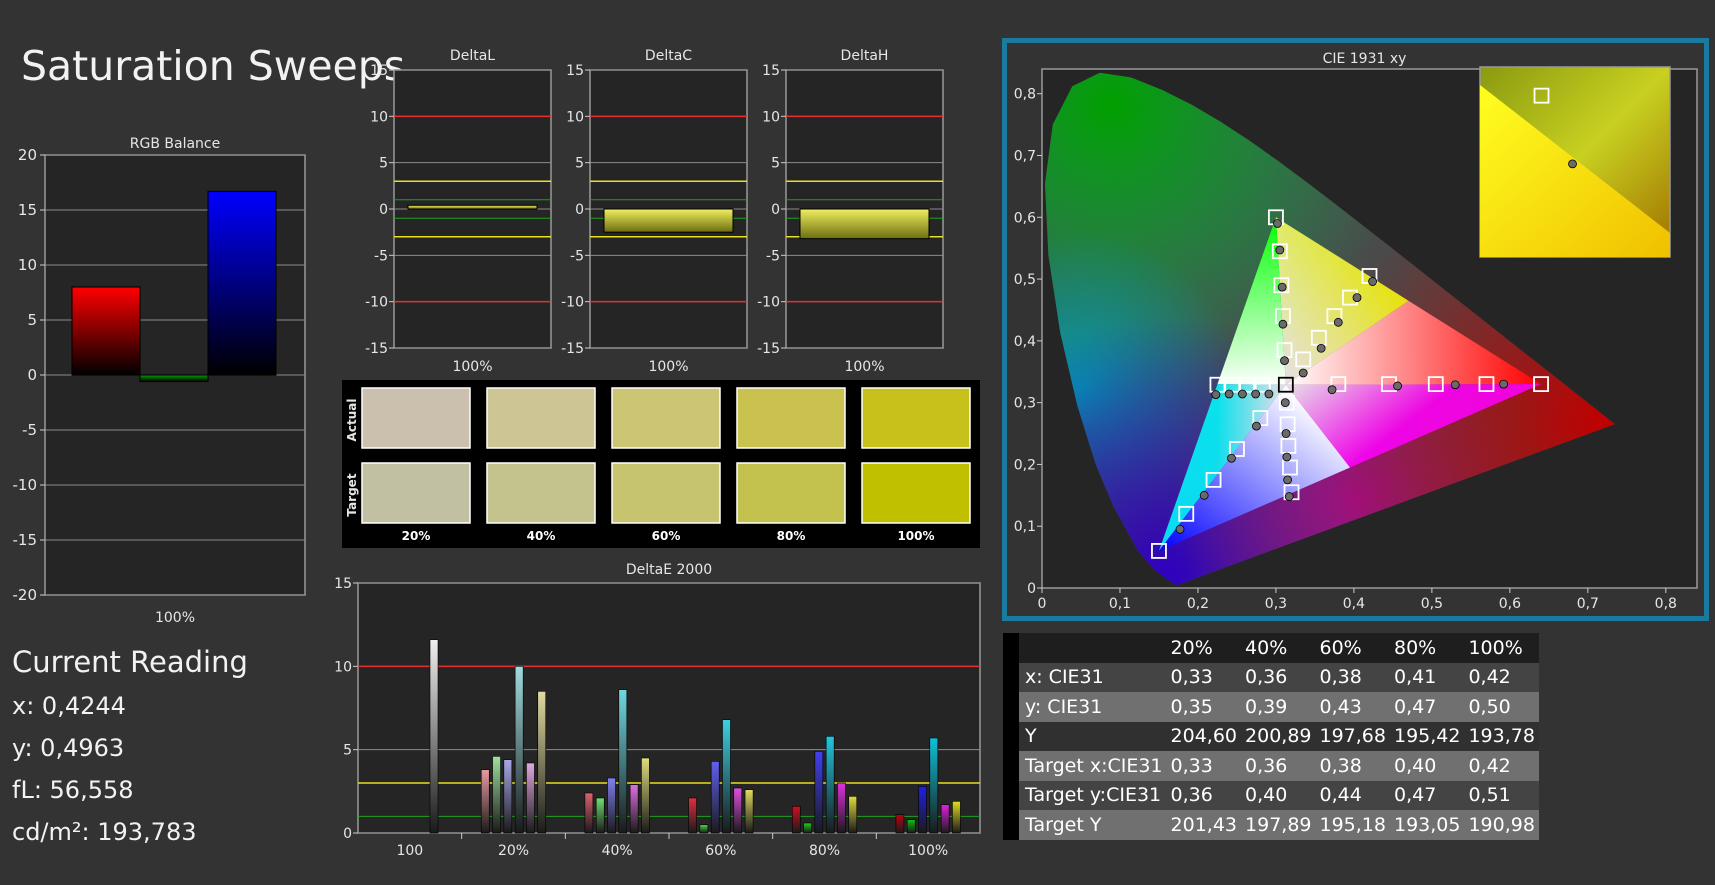 The image size is (1715, 885). I want to click on x-tick-label: 100%, so click(928, 851).